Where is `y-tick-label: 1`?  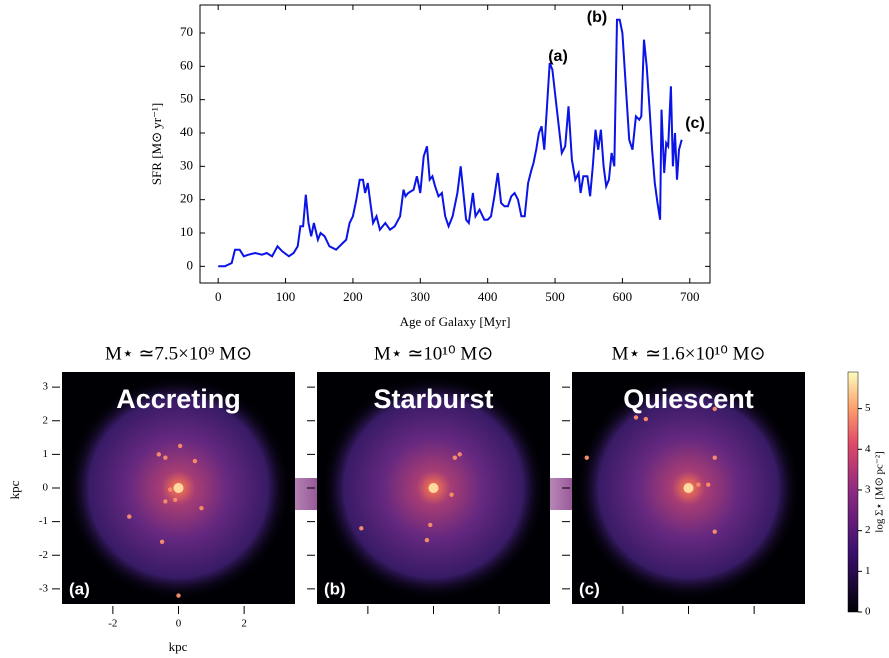 y-tick-label: 1 is located at coordinates (46, 454).